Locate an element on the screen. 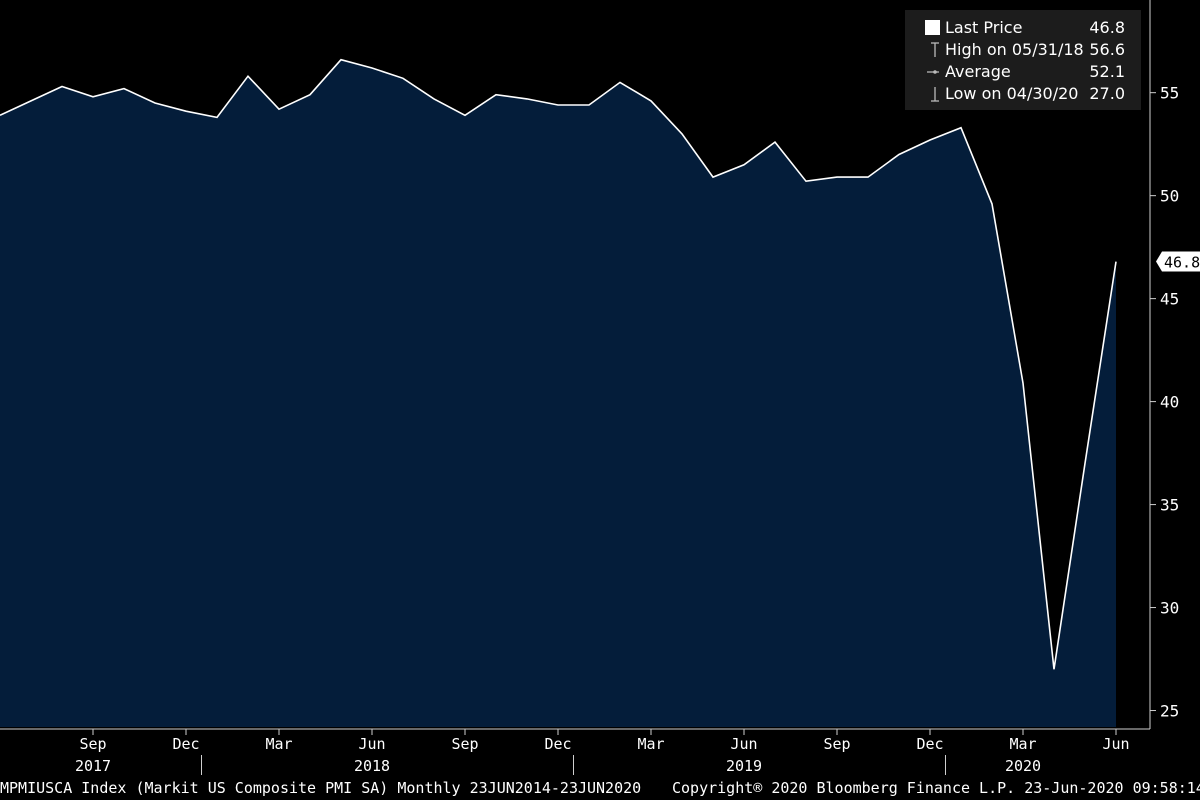 The image size is (1200, 800). x-year-label: 2017 is located at coordinates (93, 766).